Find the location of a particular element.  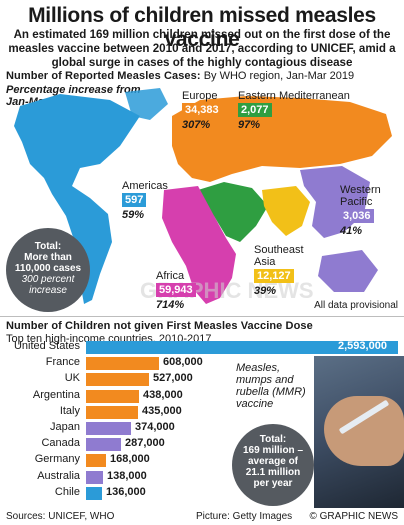

region-cases: 34,383 is located at coordinates (202, 110).